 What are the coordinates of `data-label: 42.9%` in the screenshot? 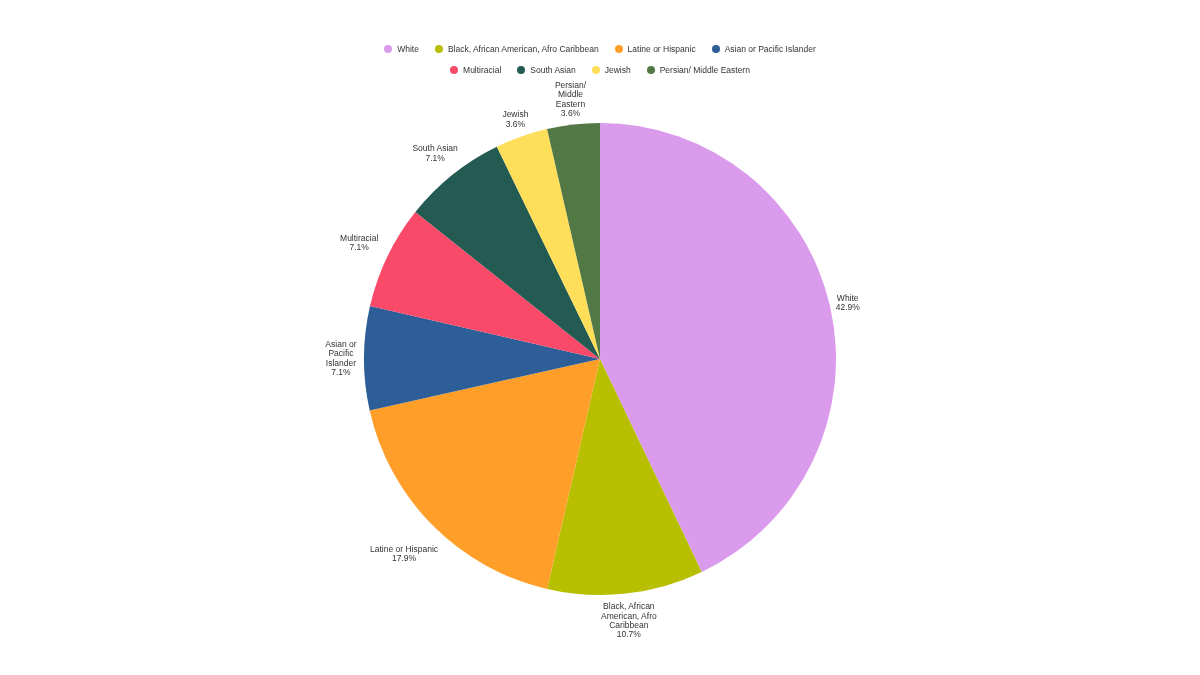 It's located at (848, 307).